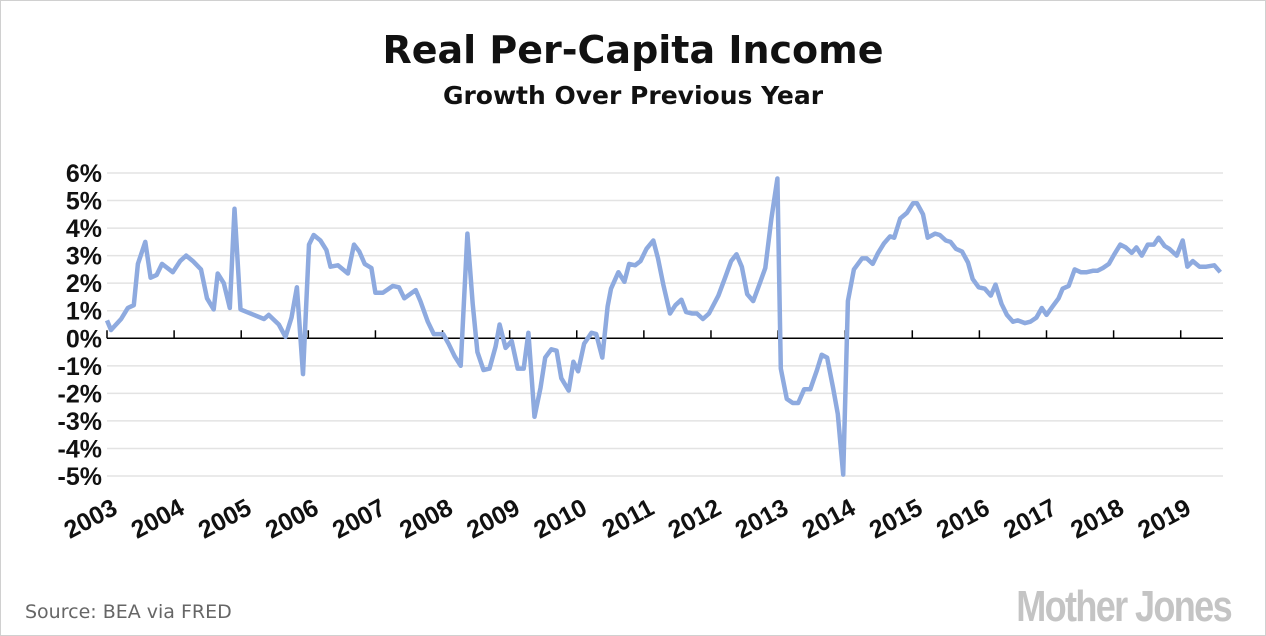  Describe the element at coordinates (128, 612) in the screenshot. I see `source-note: Source: BEA via FRED` at that location.